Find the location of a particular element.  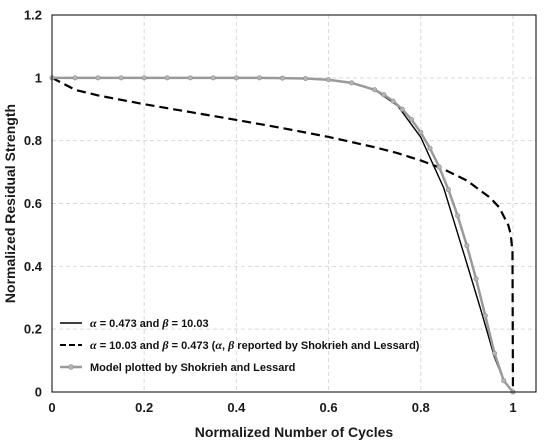

y-tick-labels: 0 0.2 0.4 0.6 0.8 1 1.2 is located at coordinates (33, 204).